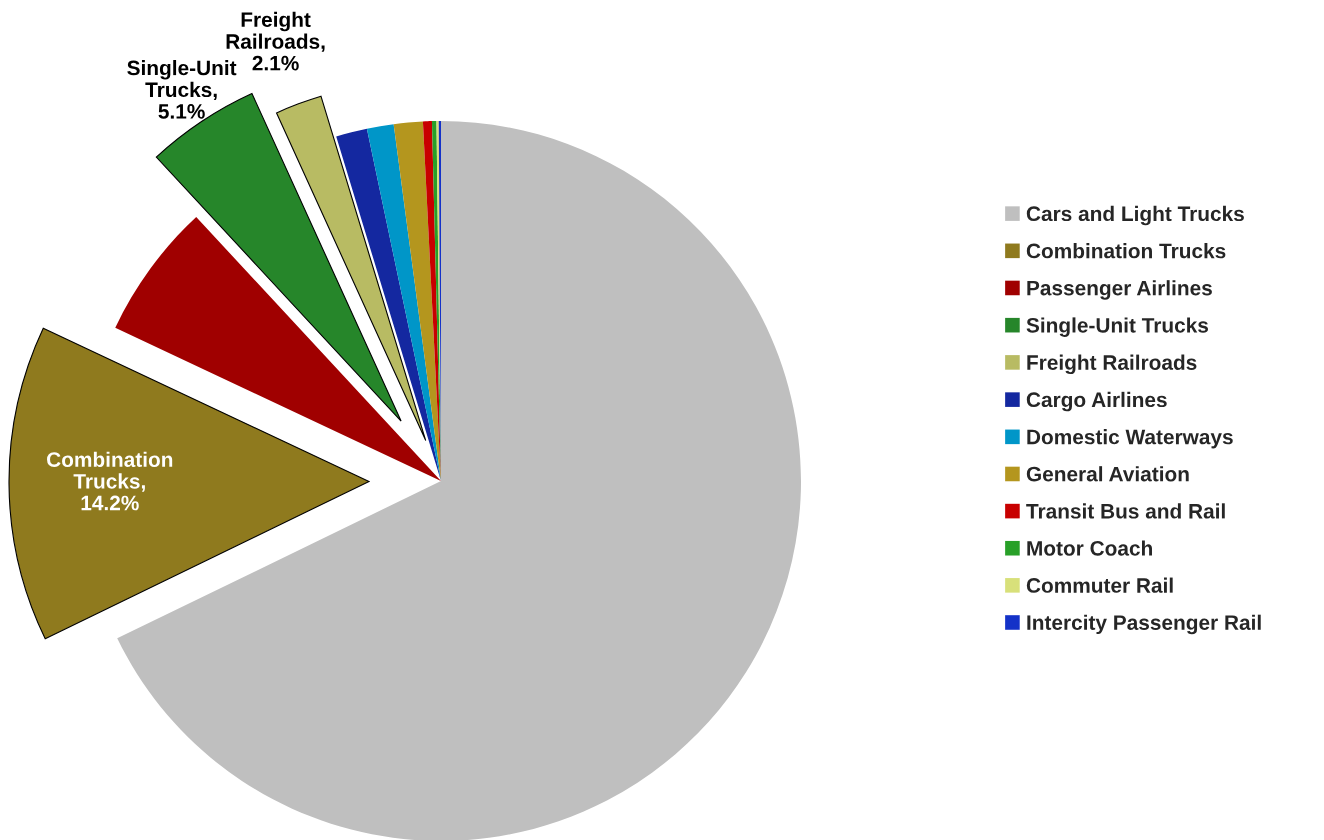 This screenshot has height=840, width=1324. What do you see at coordinates (1099, 585) in the screenshot?
I see `legend-label: Commuter Rail` at bounding box center [1099, 585].